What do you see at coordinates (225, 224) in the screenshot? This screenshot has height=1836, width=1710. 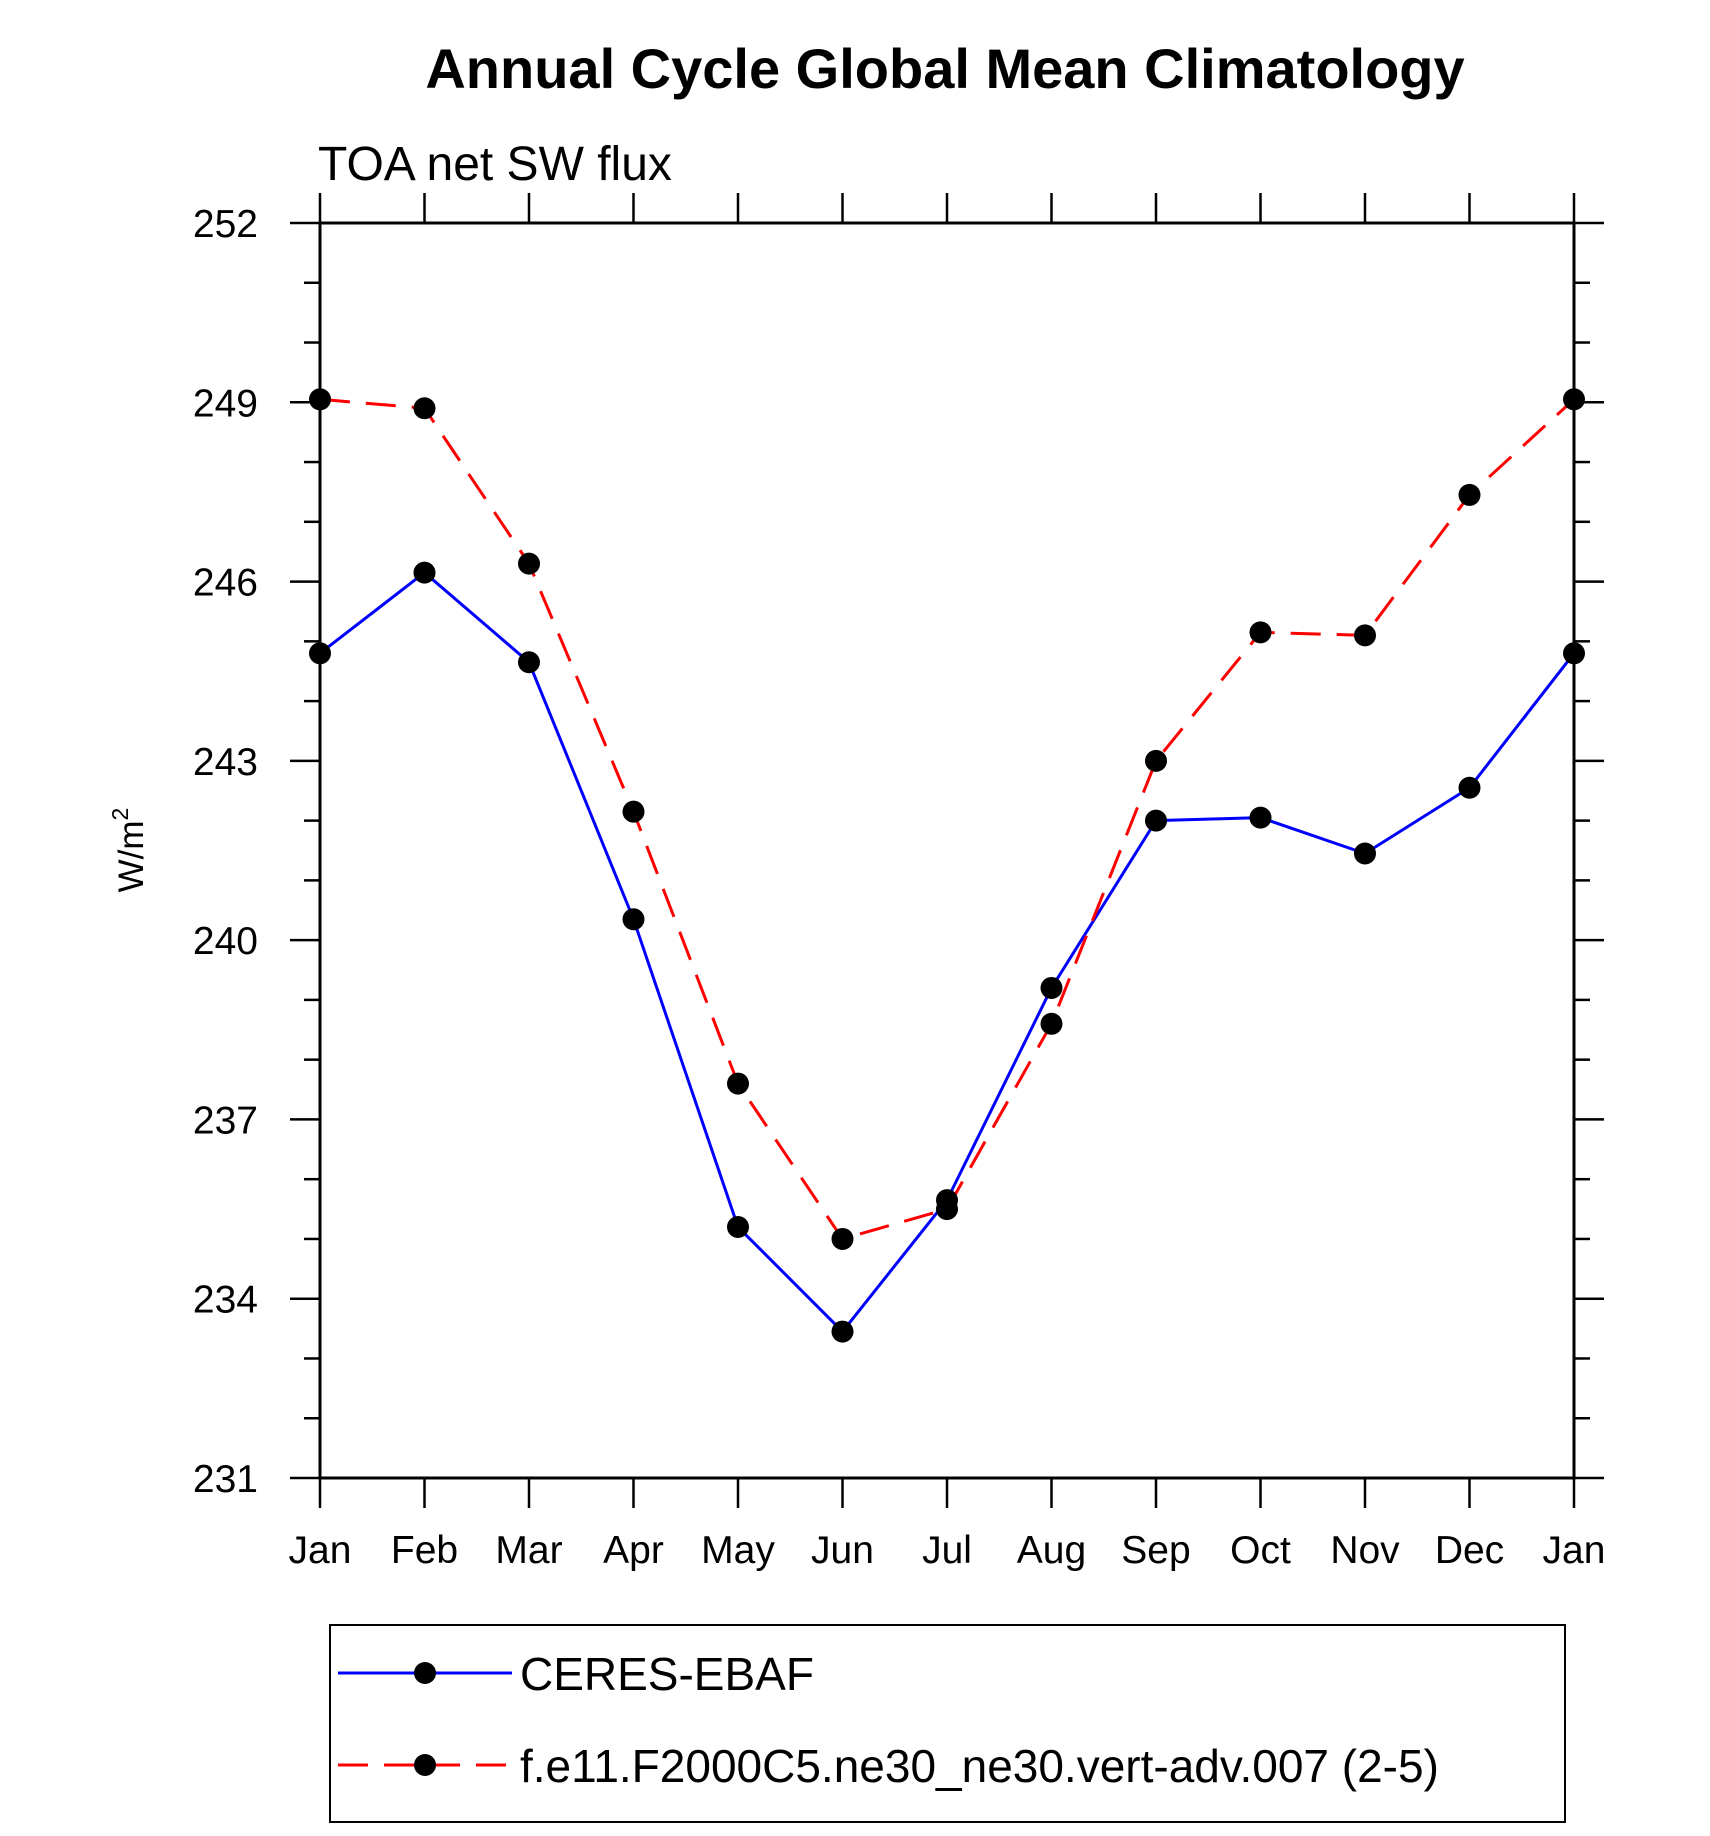 I see `y-tick-label: 252` at bounding box center [225, 224].